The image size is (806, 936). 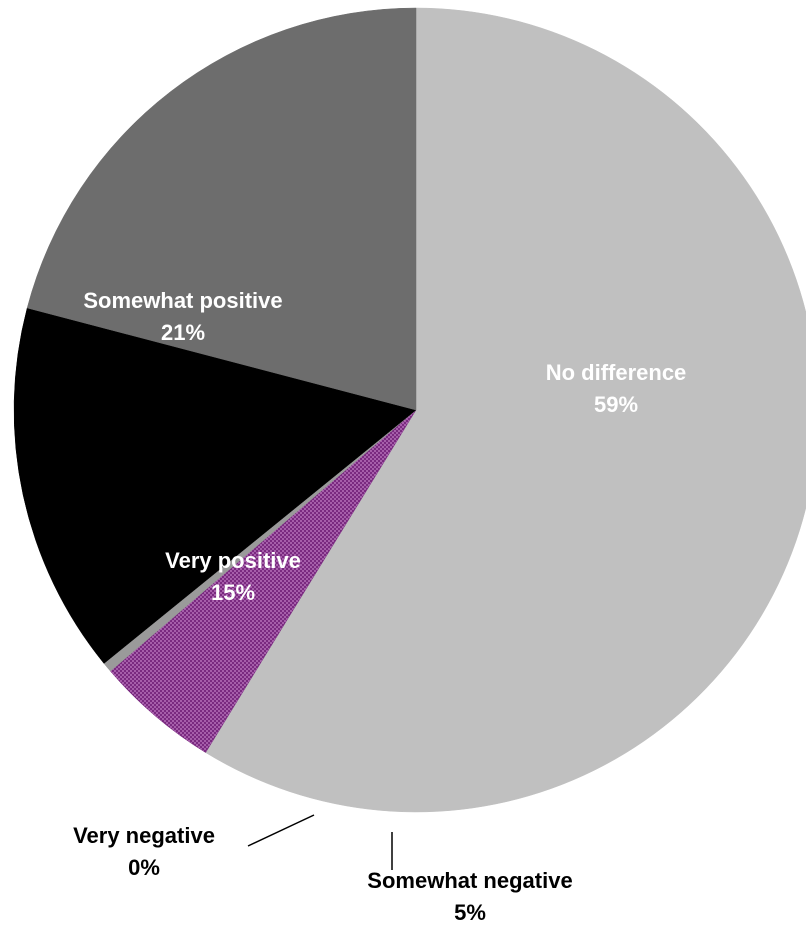 I want to click on slice-label-name: No difference, so click(x=616, y=372).